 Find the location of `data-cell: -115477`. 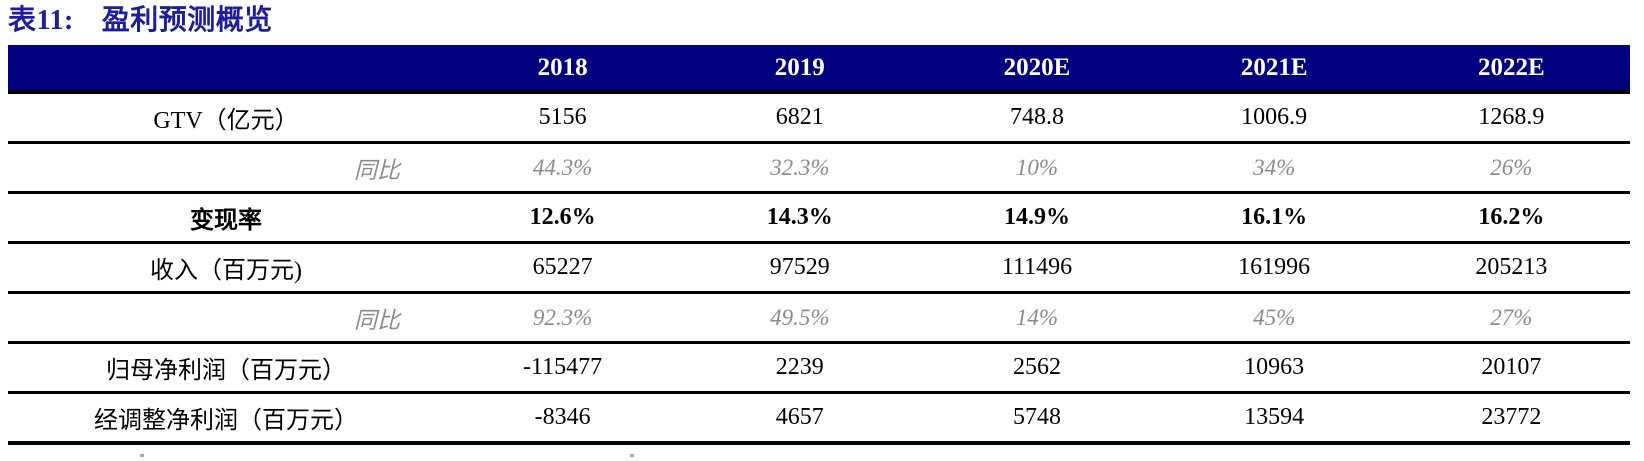

data-cell: -115477 is located at coordinates (563, 368).